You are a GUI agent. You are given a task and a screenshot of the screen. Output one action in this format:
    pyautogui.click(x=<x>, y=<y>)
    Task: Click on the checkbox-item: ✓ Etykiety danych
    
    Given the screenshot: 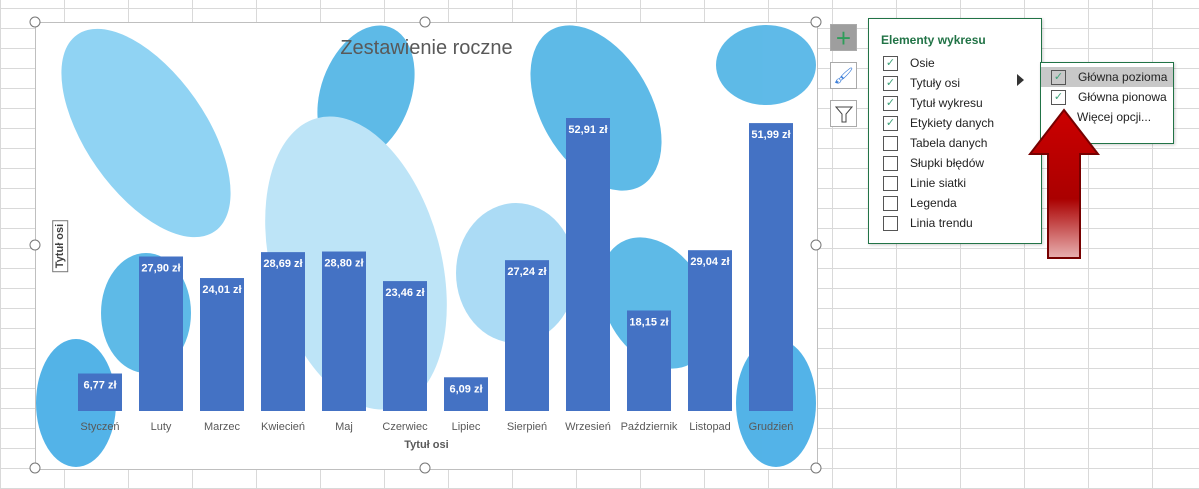 What is the action you would take?
    pyautogui.click(x=955, y=123)
    